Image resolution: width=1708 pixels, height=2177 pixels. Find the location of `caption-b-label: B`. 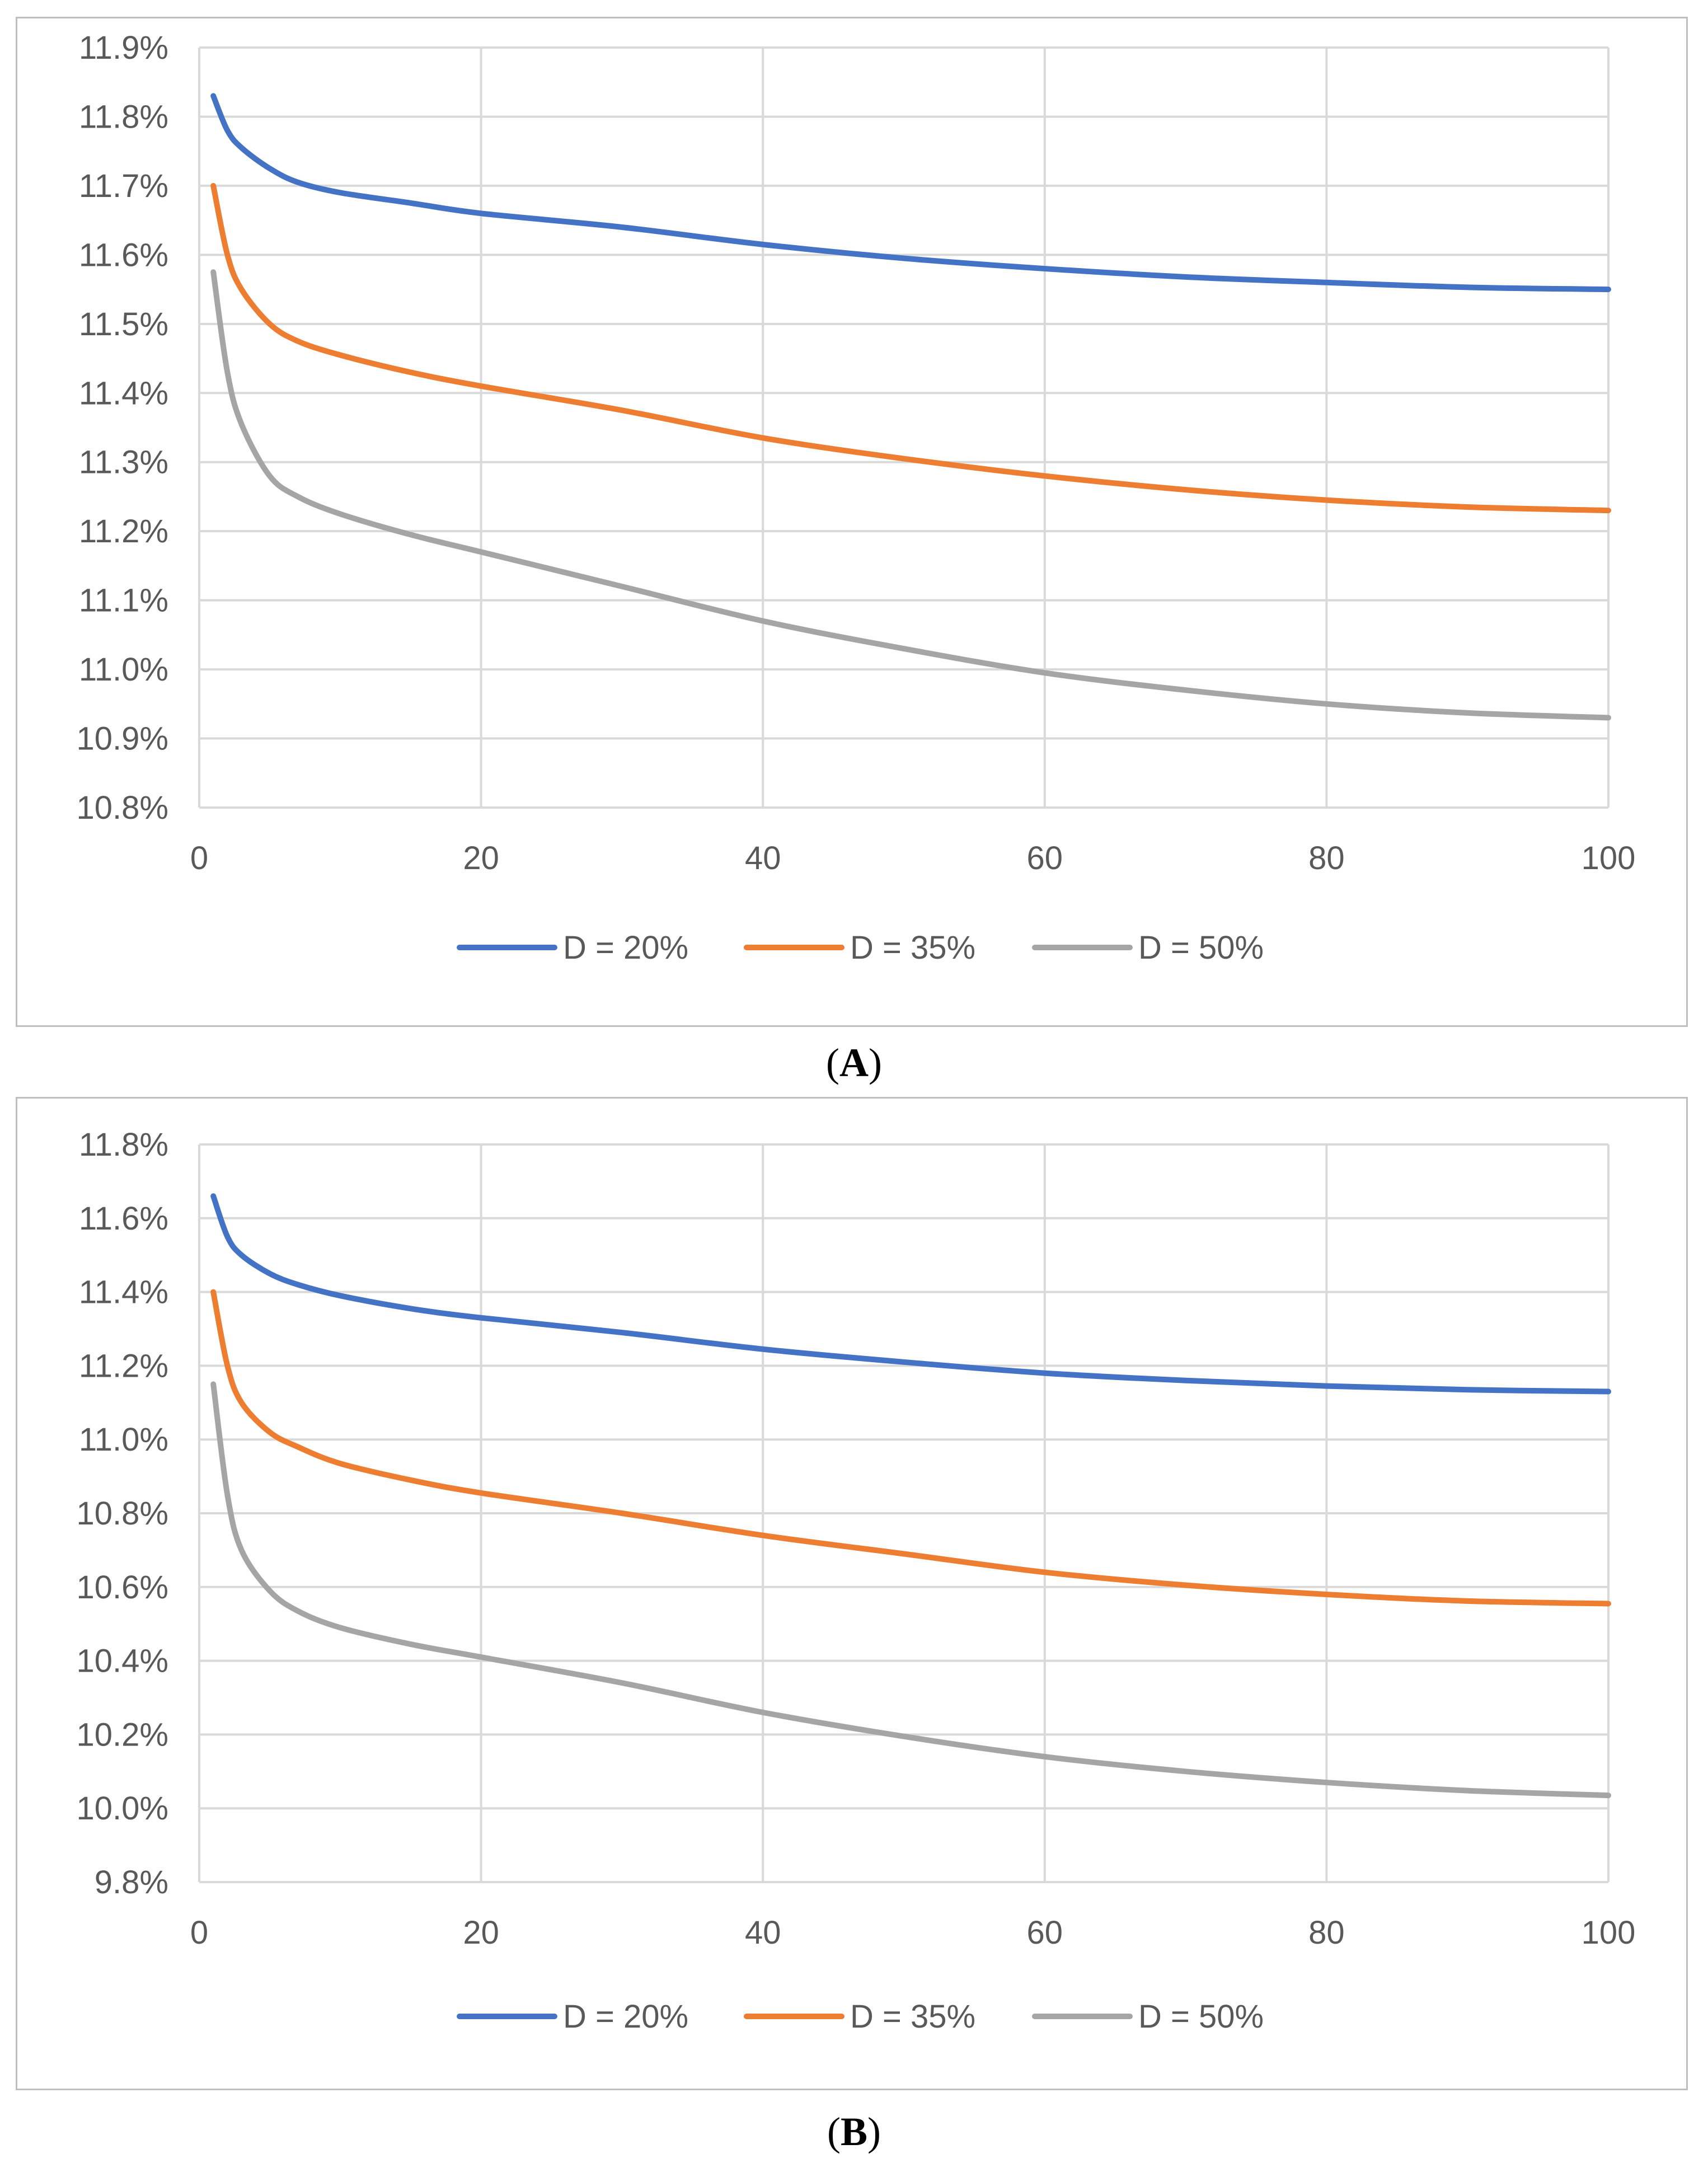

caption-b-label: B is located at coordinates (854, 2131).